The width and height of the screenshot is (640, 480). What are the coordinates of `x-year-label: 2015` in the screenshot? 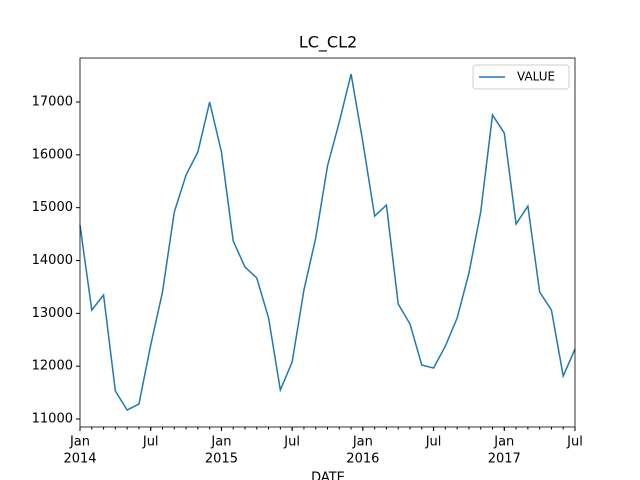 It's located at (221, 459).